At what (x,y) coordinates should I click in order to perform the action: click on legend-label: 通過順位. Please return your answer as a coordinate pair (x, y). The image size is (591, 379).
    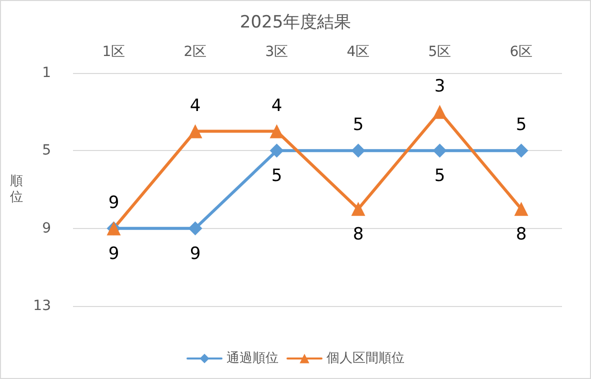
    Looking at the image, I should click on (252, 358).